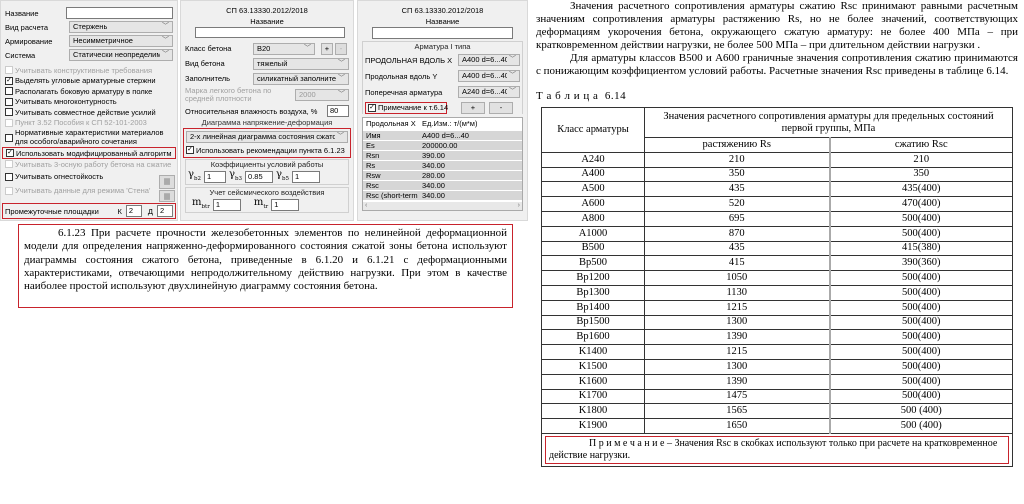  What do you see at coordinates (89, 91) in the screenshot?
I see `option-checkbox: Располагать боковую арматуру в полке` at bounding box center [89, 91].